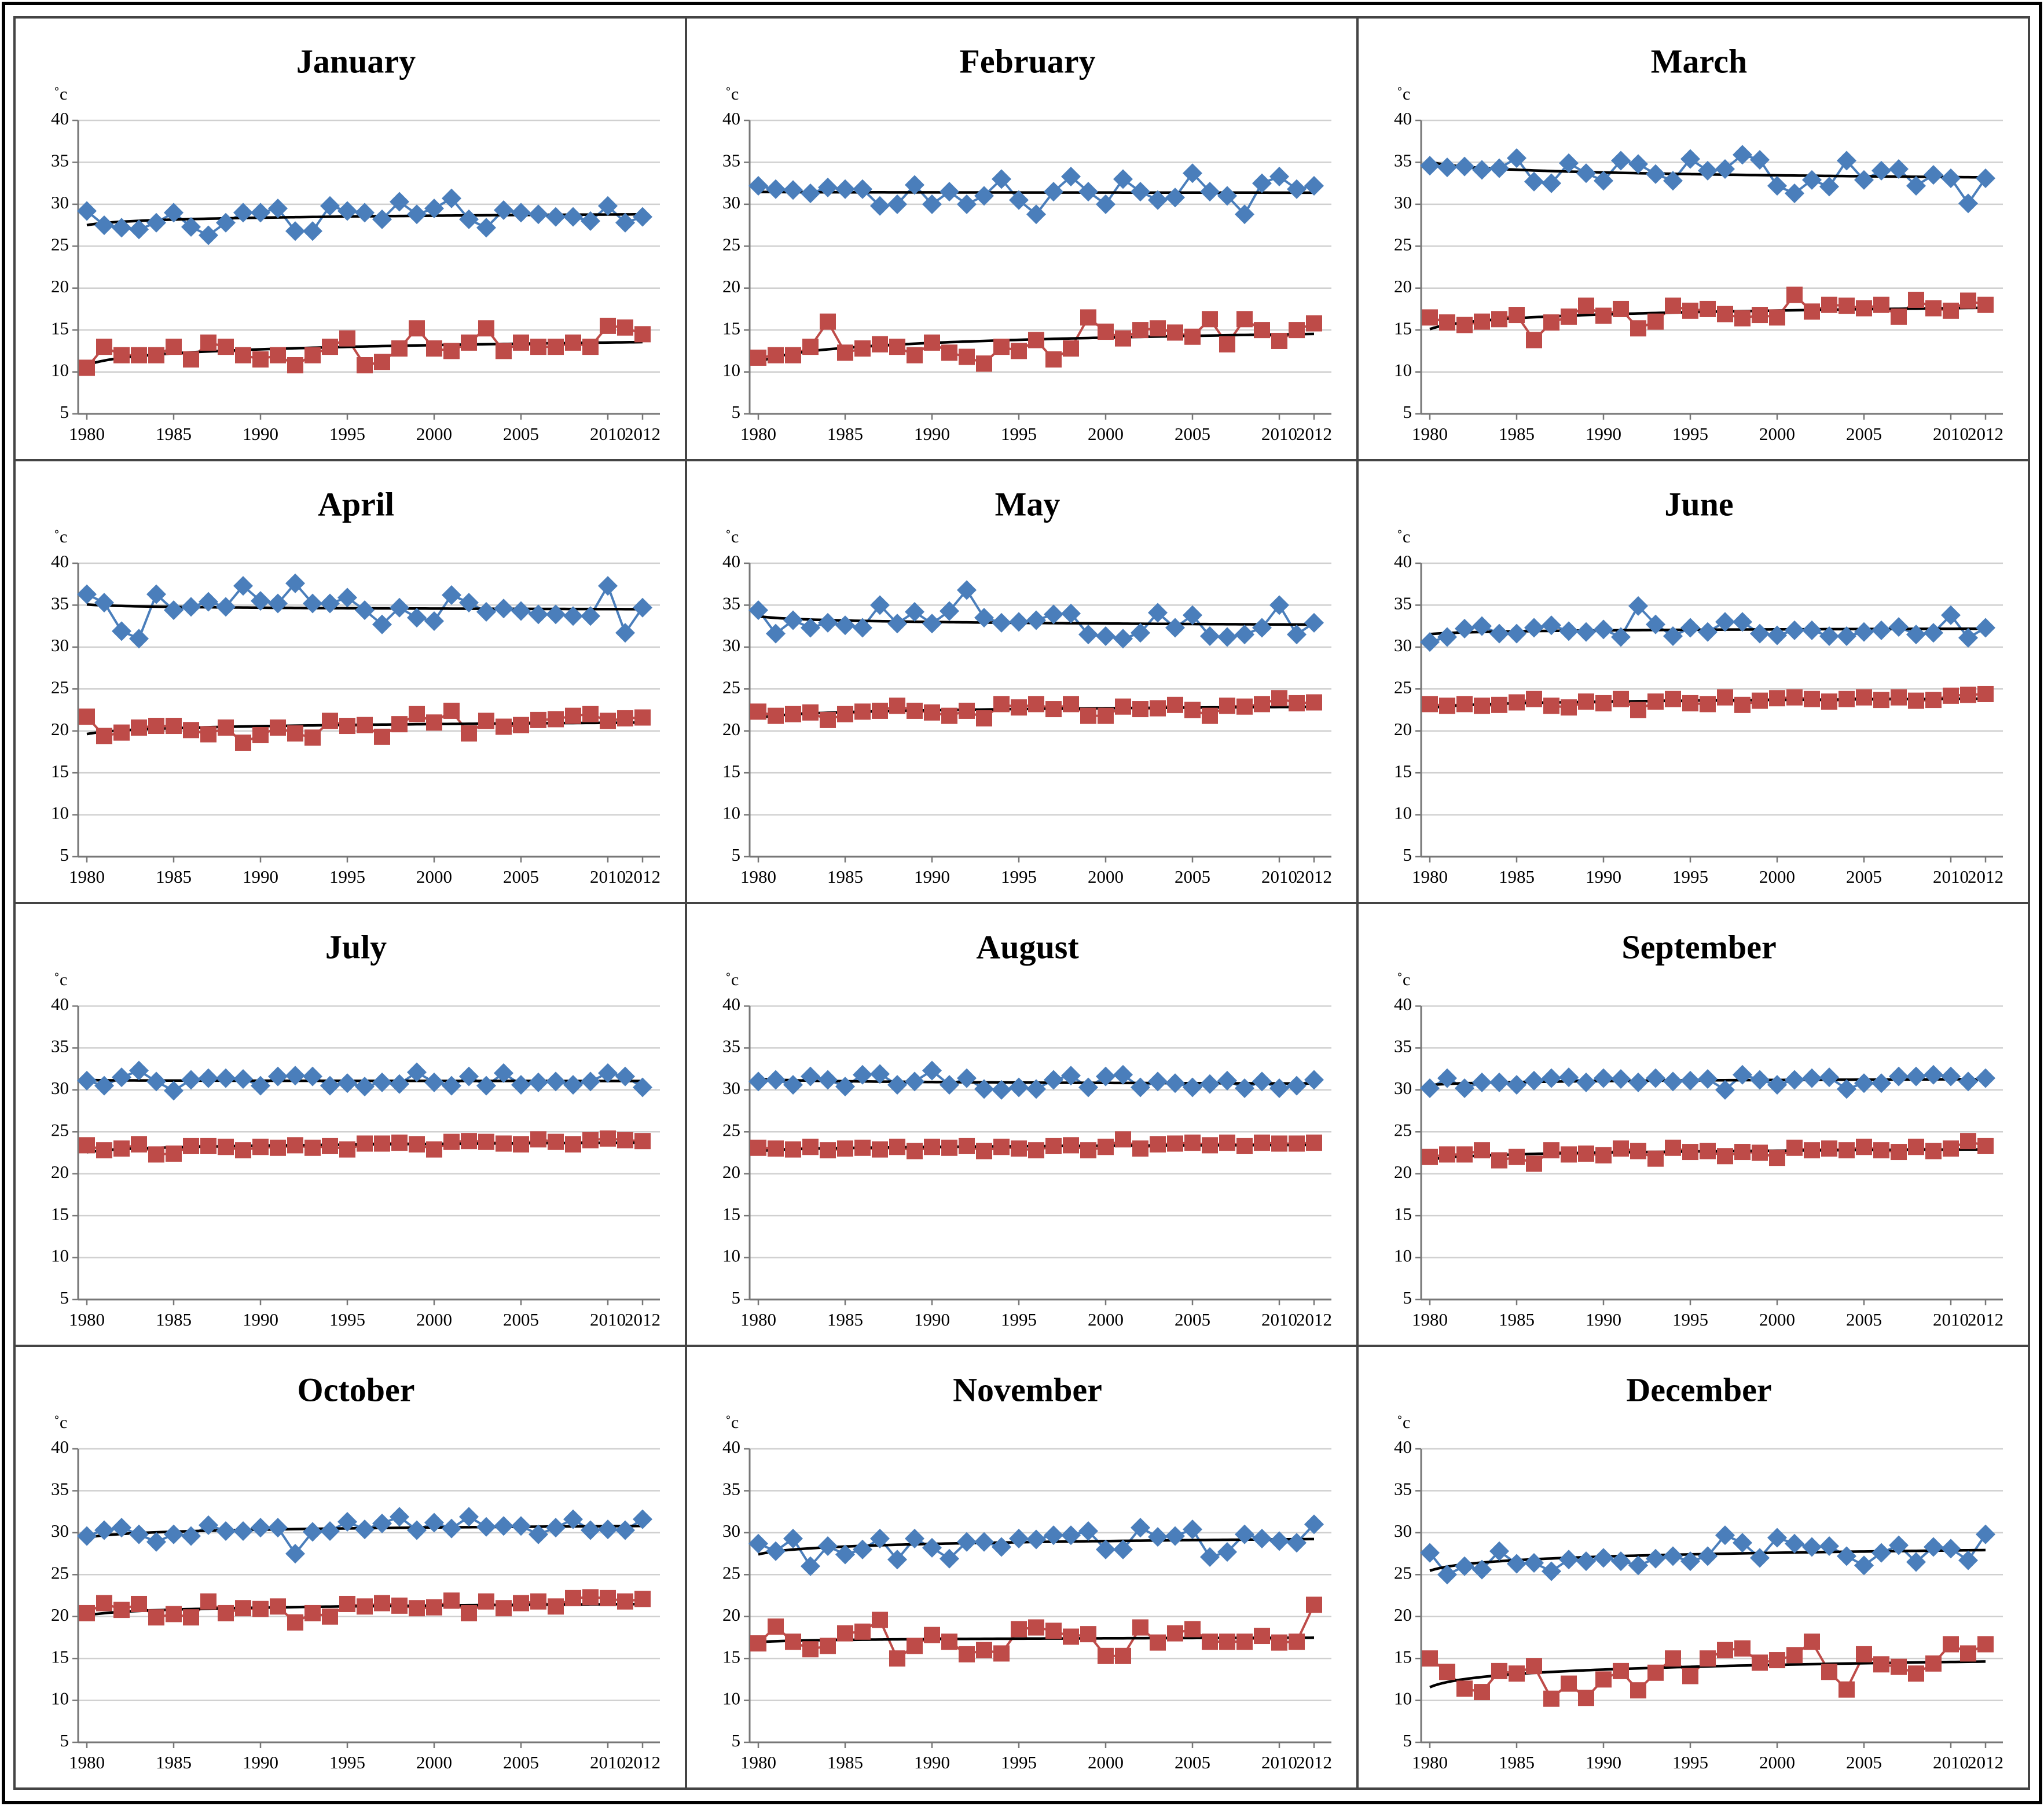 The image size is (2044, 1806). Describe the element at coordinates (731, 160) in the screenshot. I see `y-tick-label: 35` at that location.